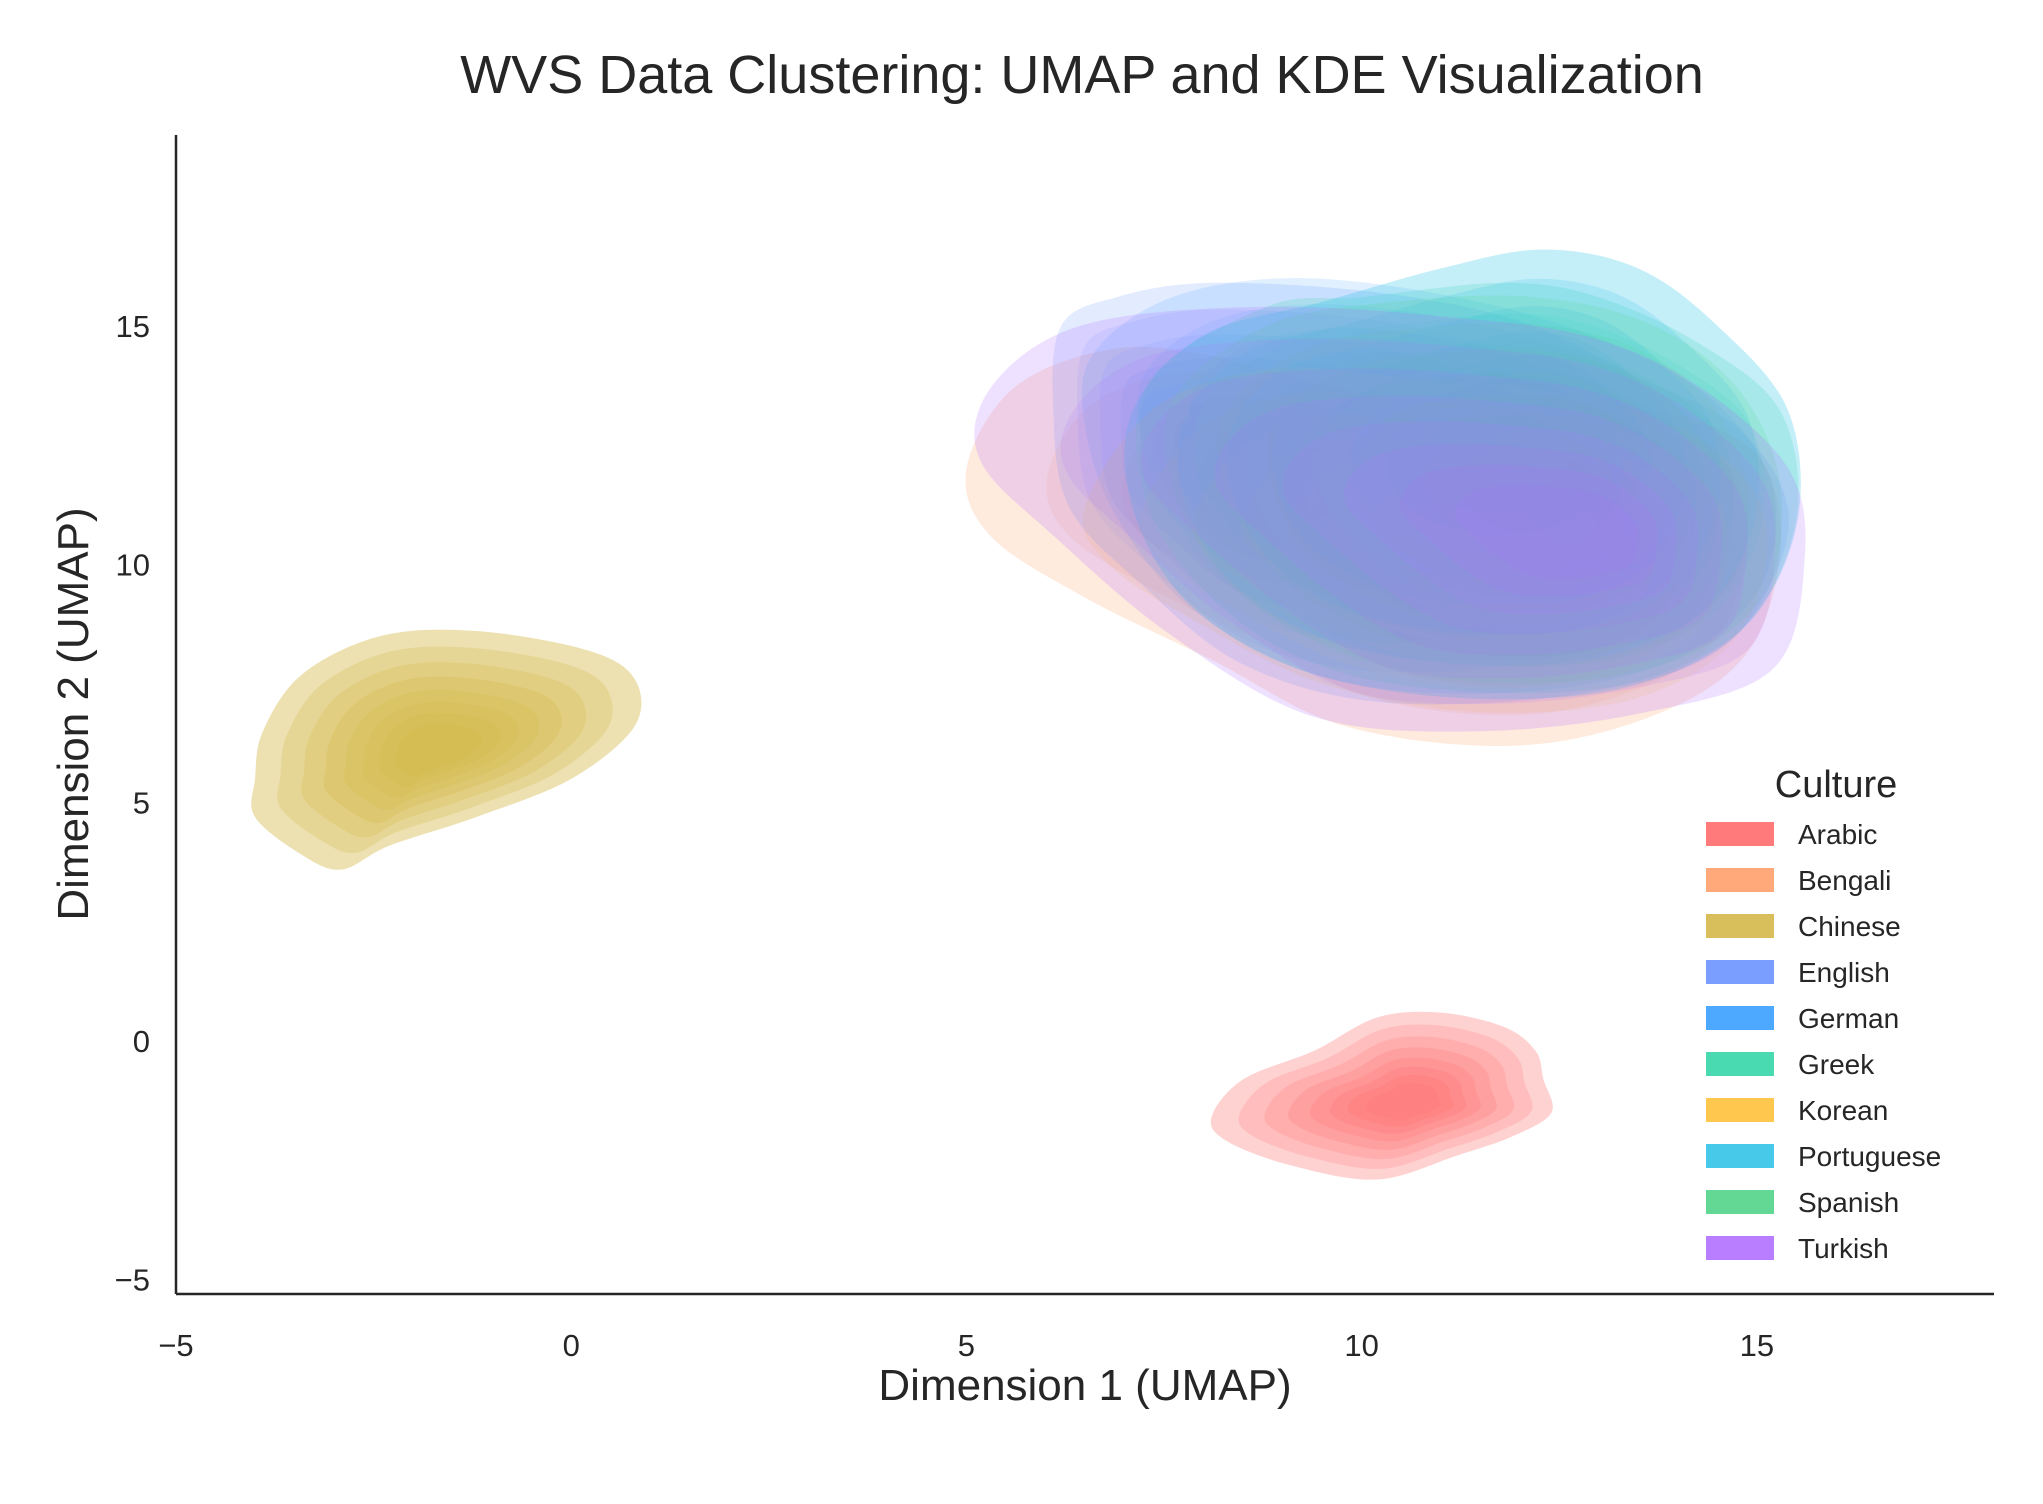 This screenshot has width=2043, height=1504. Describe the element at coordinates (1837, 834) in the screenshot. I see `legend-label-arabic: Arabic` at that location.